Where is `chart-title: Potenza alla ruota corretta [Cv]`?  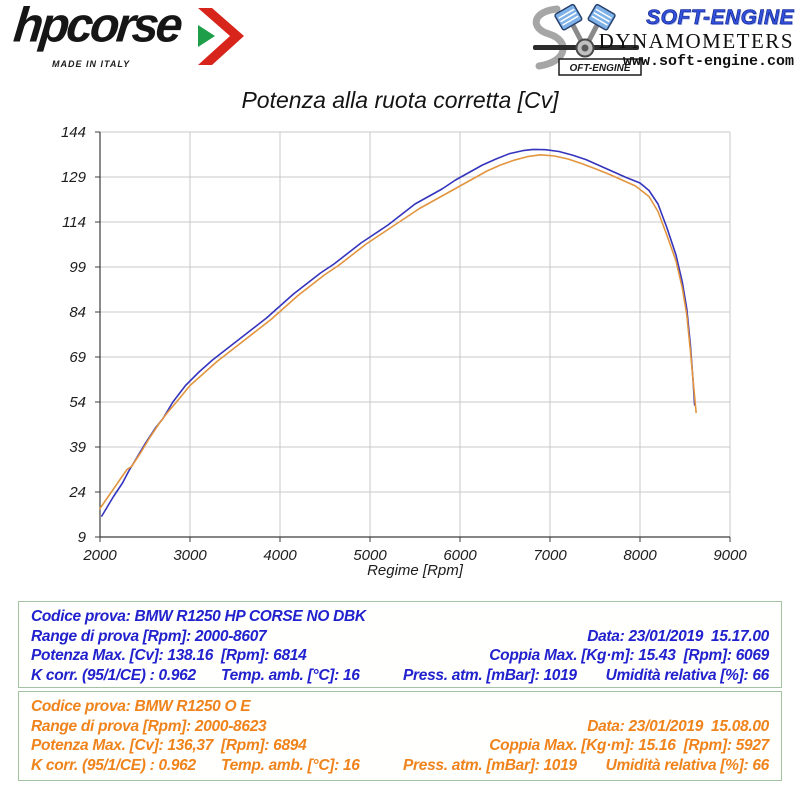
chart-title: Potenza alla ruota corretta [Cv] is located at coordinates (400, 100).